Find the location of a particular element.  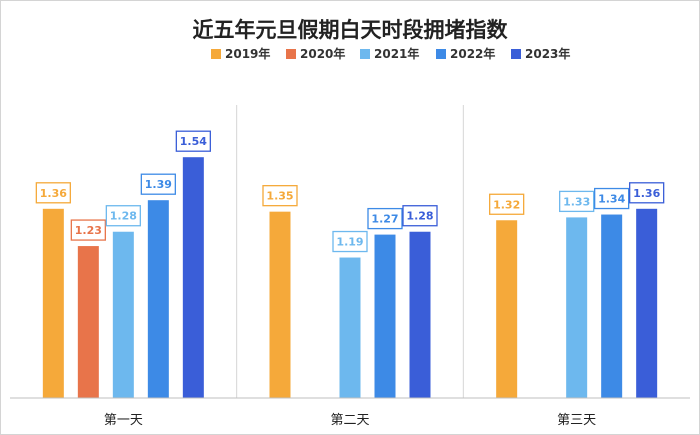

value-label-2-4: 1.36 is located at coordinates (646, 193).